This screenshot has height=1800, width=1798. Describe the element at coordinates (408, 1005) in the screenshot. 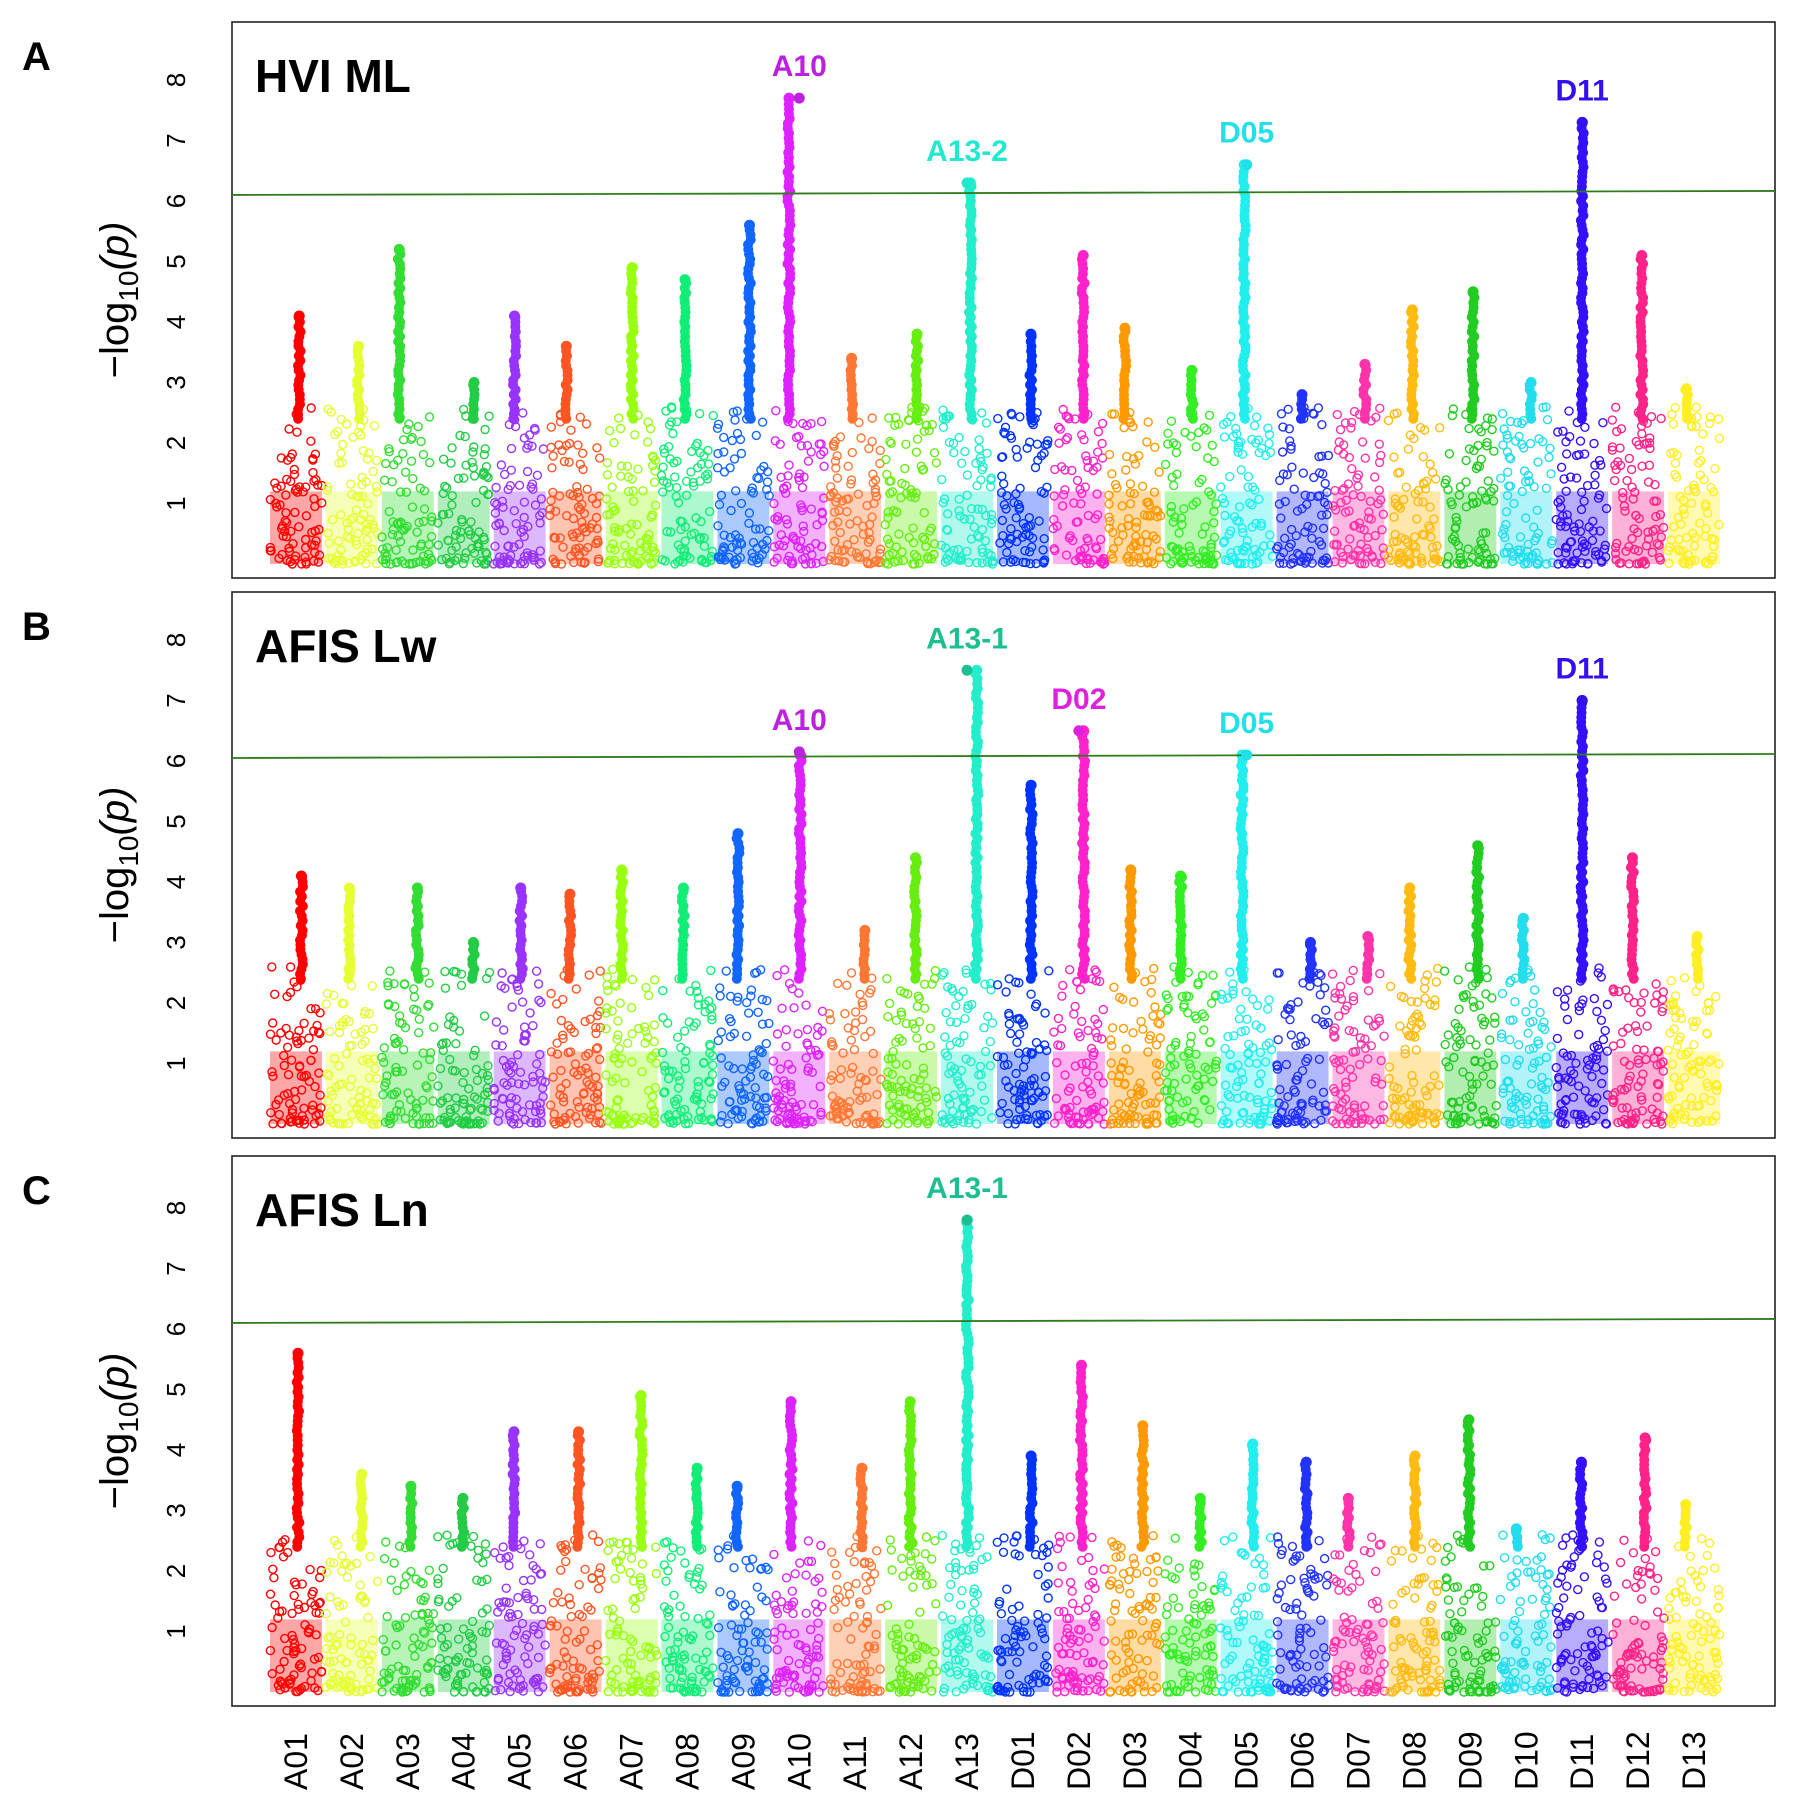

I see `chromosome-points-a03` at that location.